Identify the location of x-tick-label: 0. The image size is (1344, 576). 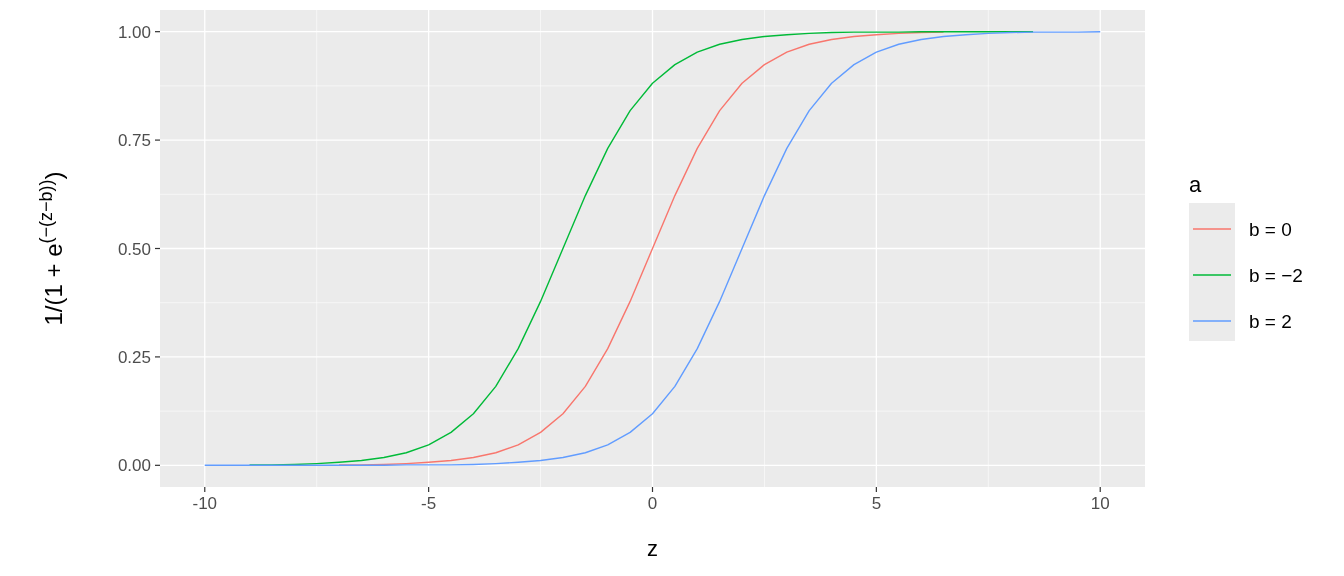
(652, 503).